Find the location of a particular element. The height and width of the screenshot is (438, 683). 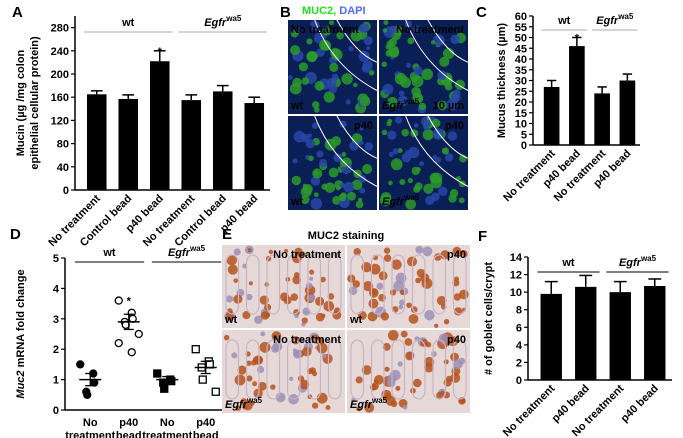

y-axis-label: Muc2 mRNA fold change is located at coordinates (21, 333).